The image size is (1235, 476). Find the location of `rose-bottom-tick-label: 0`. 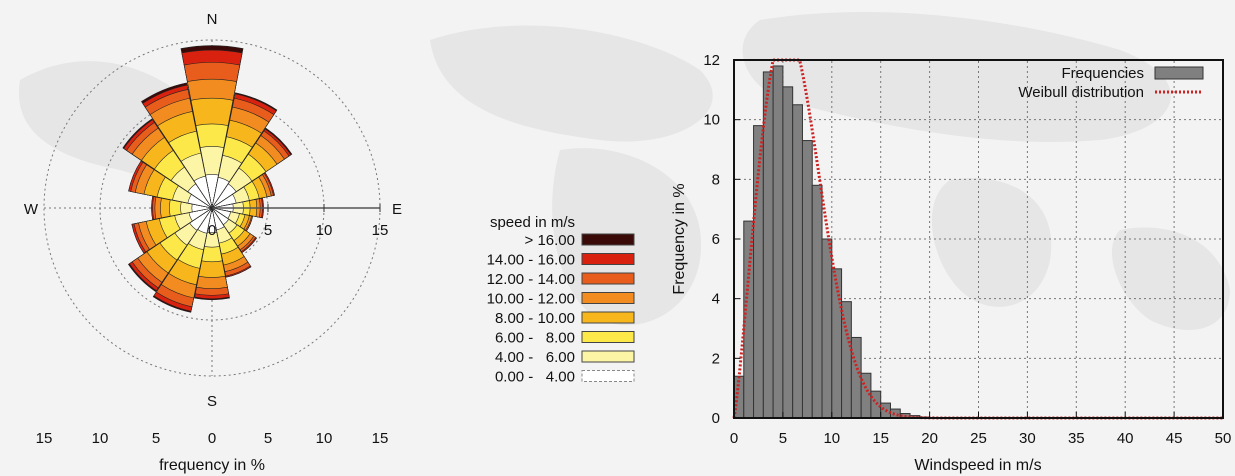

rose-bottom-tick-label: 0 is located at coordinates (212, 438).